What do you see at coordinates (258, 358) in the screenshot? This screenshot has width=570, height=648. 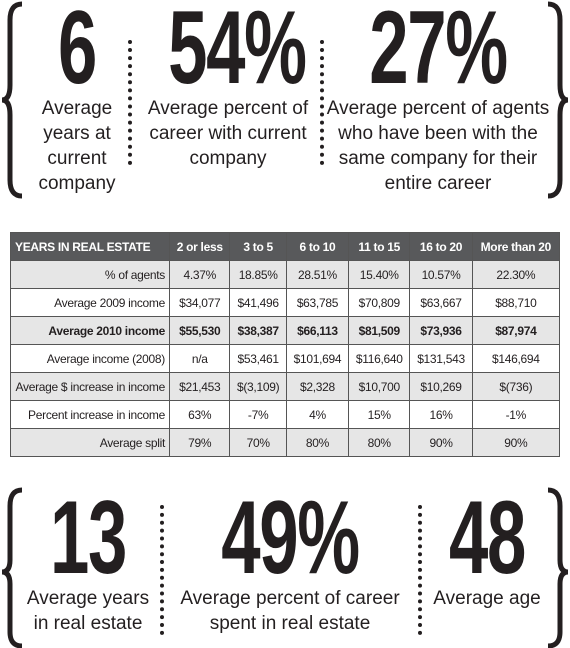 I see `table-cell: $53,461` at bounding box center [258, 358].